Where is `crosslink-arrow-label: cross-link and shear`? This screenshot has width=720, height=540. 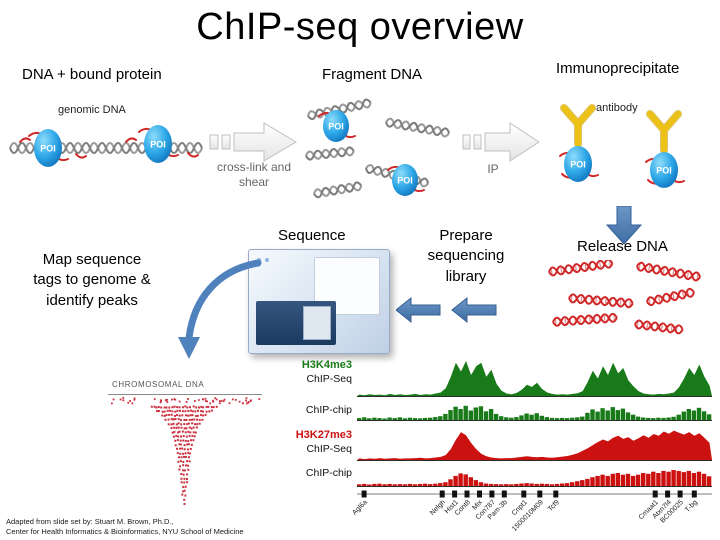
crosslink-arrow-label: cross-link and shear is located at coordinates (254, 174).